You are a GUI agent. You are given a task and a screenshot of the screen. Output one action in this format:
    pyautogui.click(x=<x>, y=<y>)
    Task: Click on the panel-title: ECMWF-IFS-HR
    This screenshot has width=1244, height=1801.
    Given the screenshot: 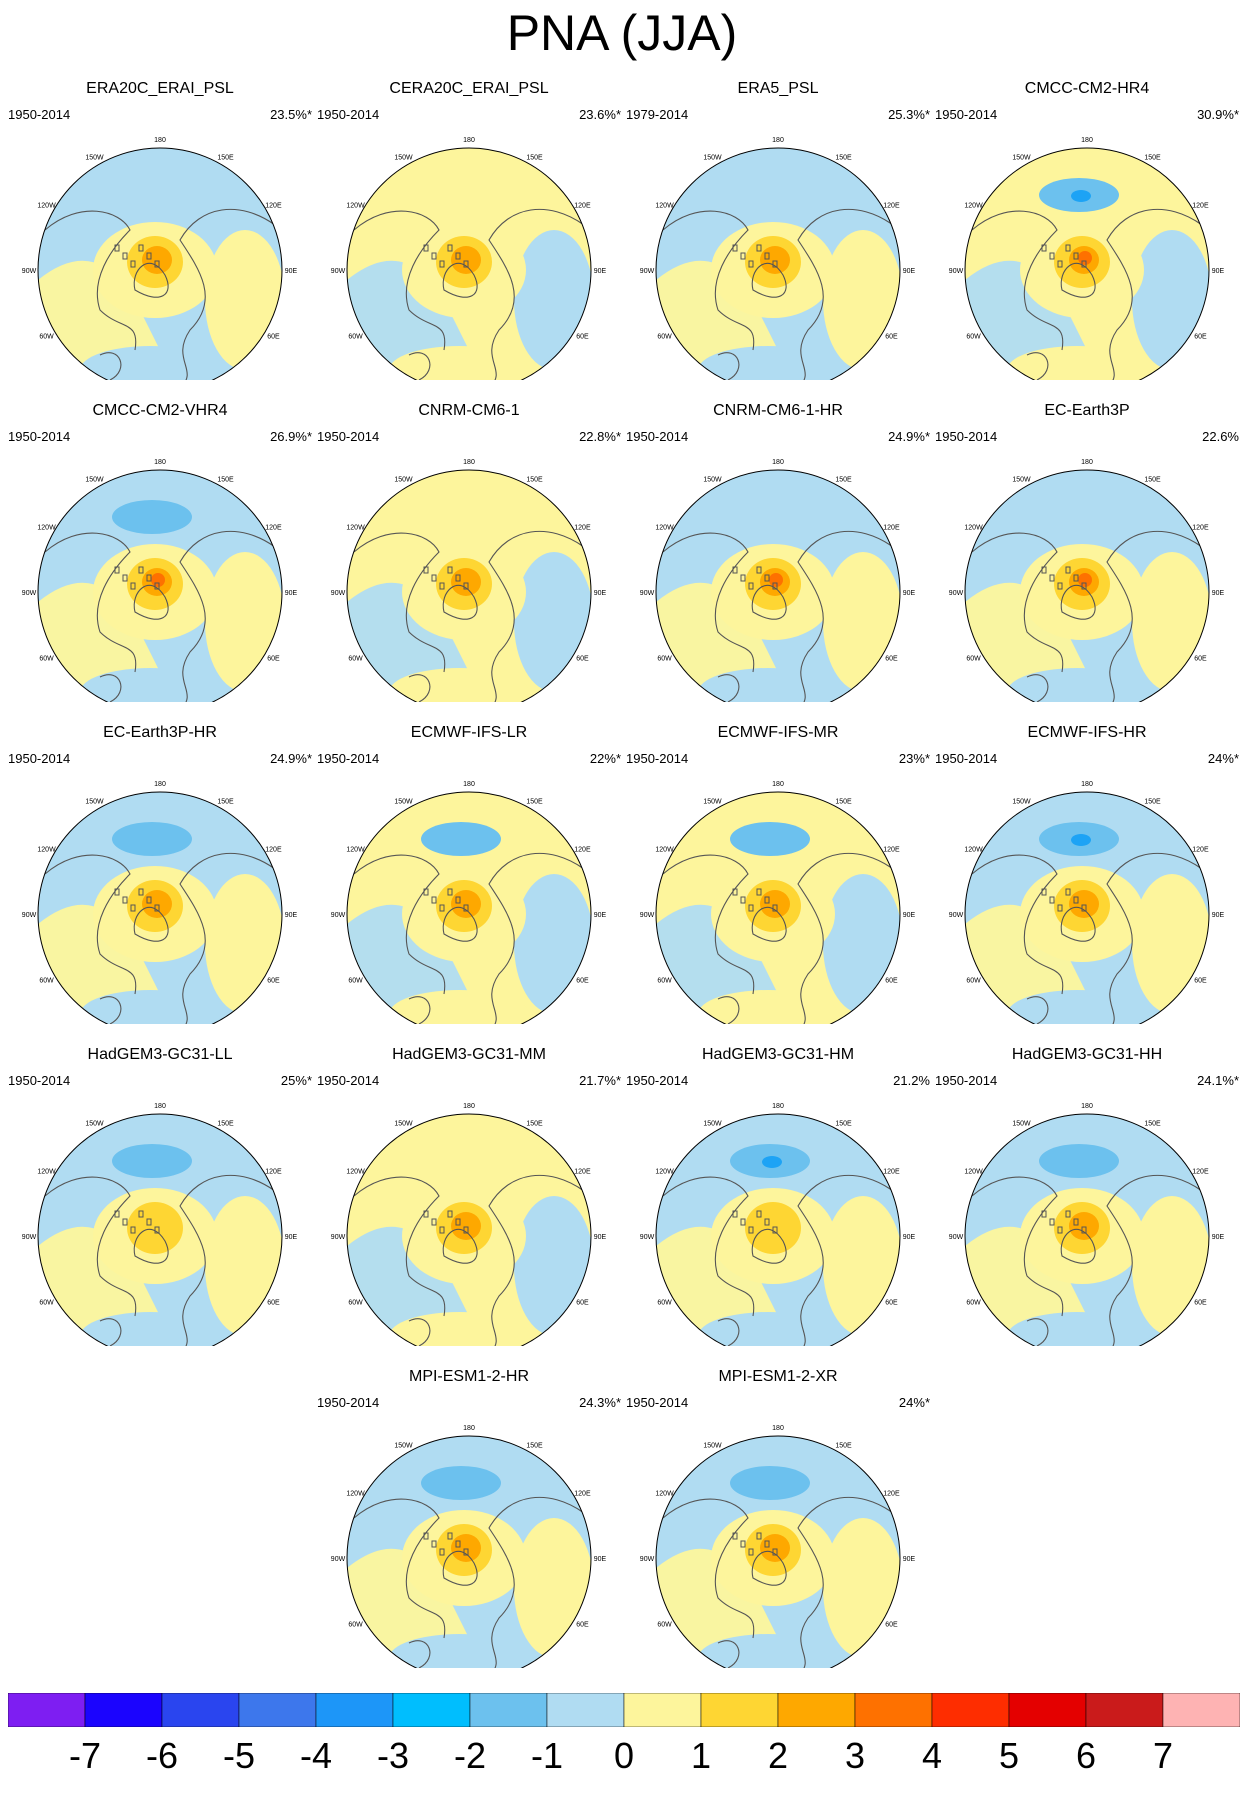 What is the action you would take?
    pyautogui.click(x=1087, y=732)
    